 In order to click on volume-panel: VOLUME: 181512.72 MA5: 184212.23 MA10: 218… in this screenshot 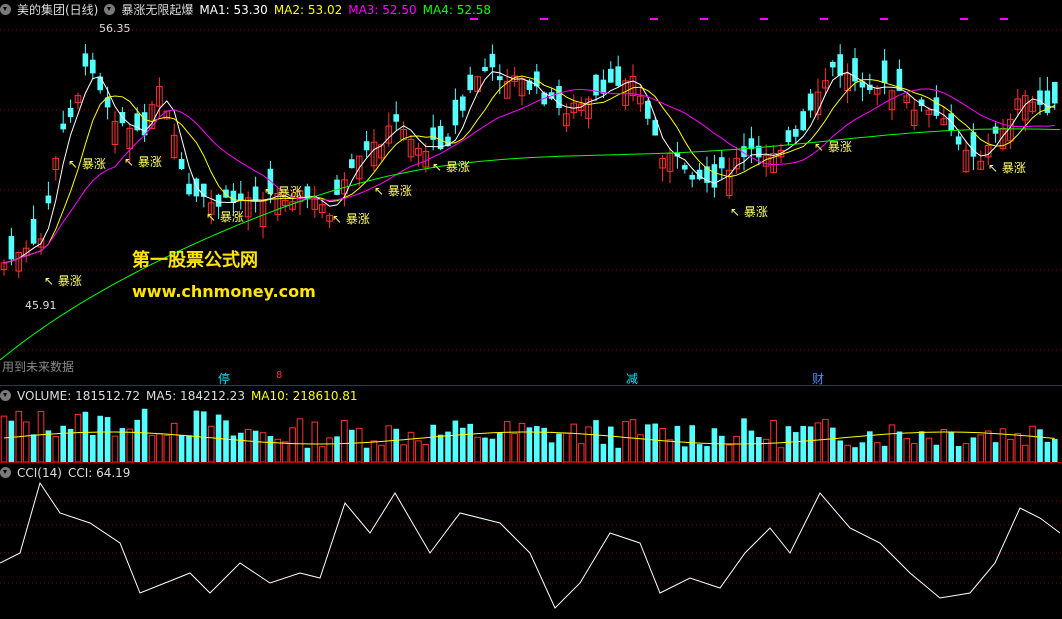, I will do `click(531, 424)`.